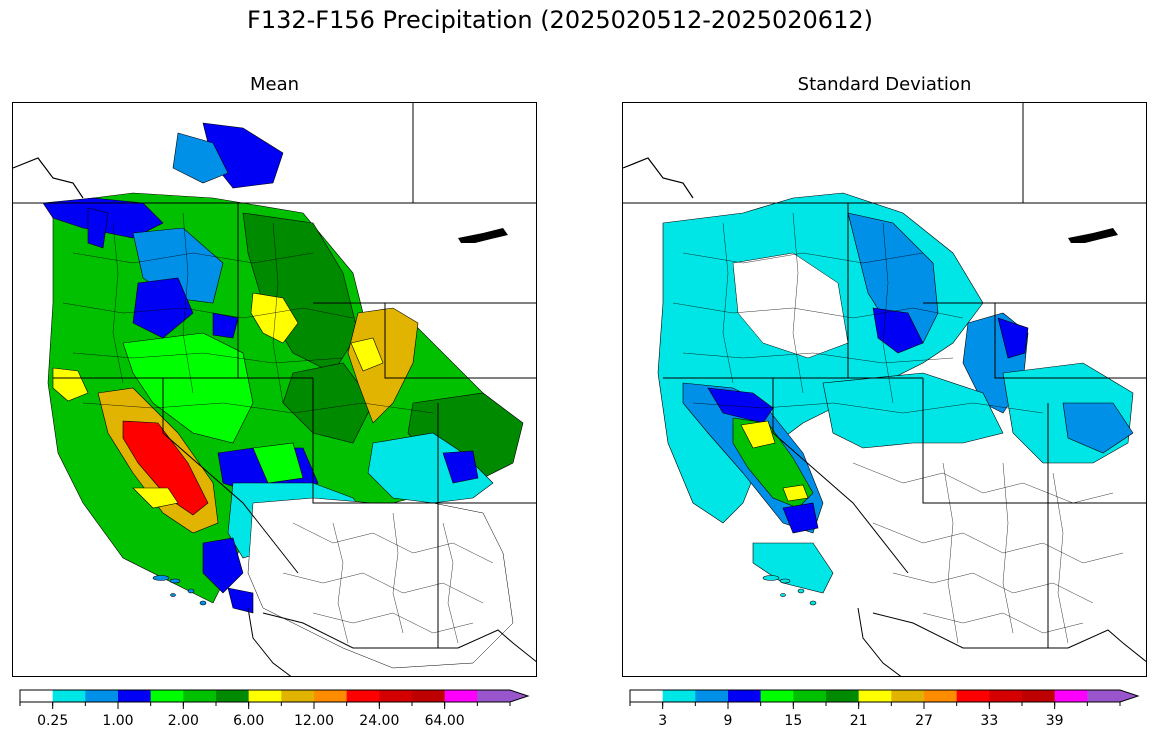 The image size is (1159, 741). Describe the element at coordinates (367, 354) in the screenshot. I see `mean-region-yellow-colorado` at that location.